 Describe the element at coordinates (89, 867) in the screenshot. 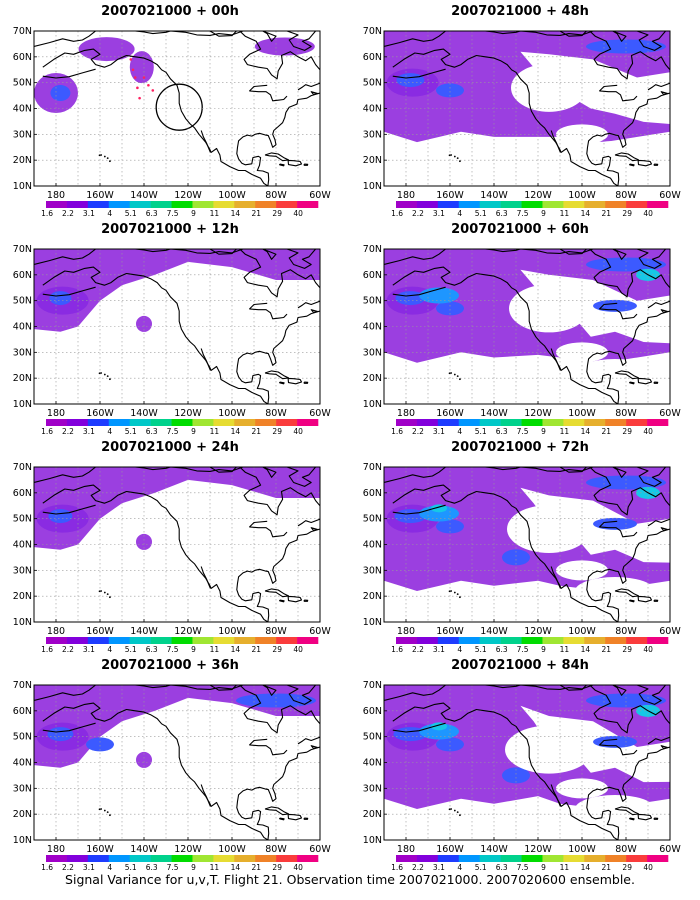

I see `colorbar-label: 3.1` at that location.